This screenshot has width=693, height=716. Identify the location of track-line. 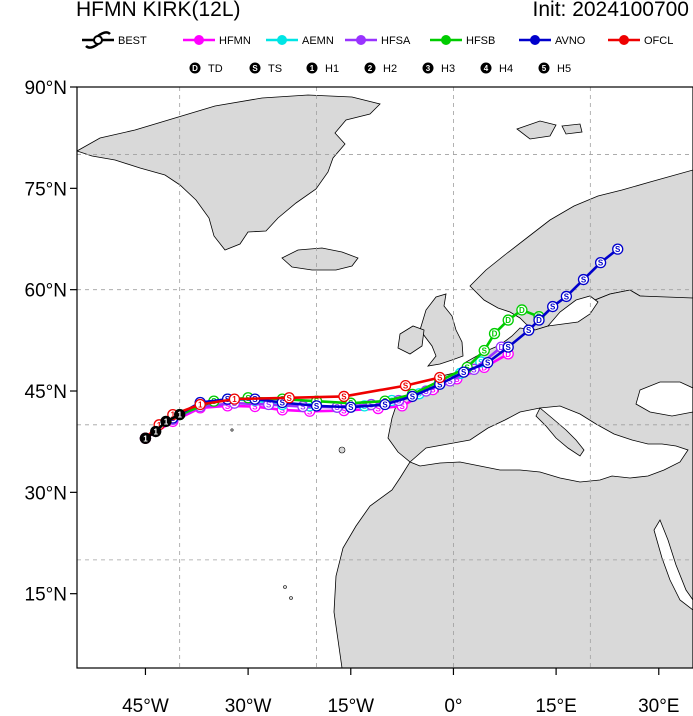
(162, 426).